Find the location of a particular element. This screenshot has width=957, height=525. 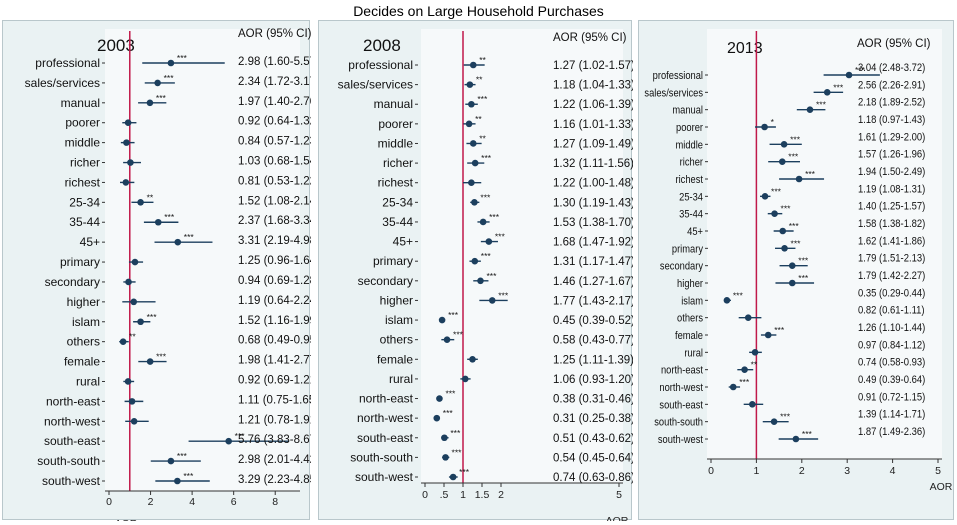

category-label: islam is located at coordinates (86, 322).